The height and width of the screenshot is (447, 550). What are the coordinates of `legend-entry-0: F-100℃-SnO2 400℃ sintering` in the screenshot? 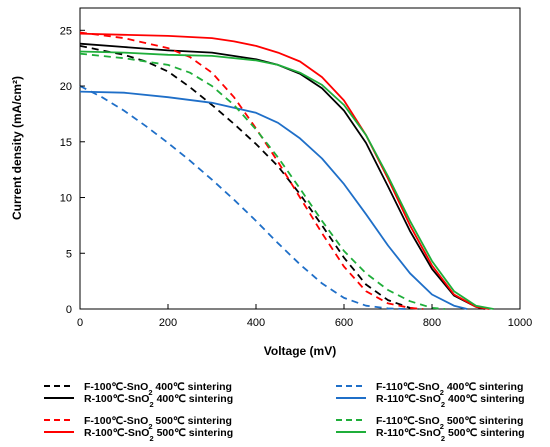 It's located at (138, 389).